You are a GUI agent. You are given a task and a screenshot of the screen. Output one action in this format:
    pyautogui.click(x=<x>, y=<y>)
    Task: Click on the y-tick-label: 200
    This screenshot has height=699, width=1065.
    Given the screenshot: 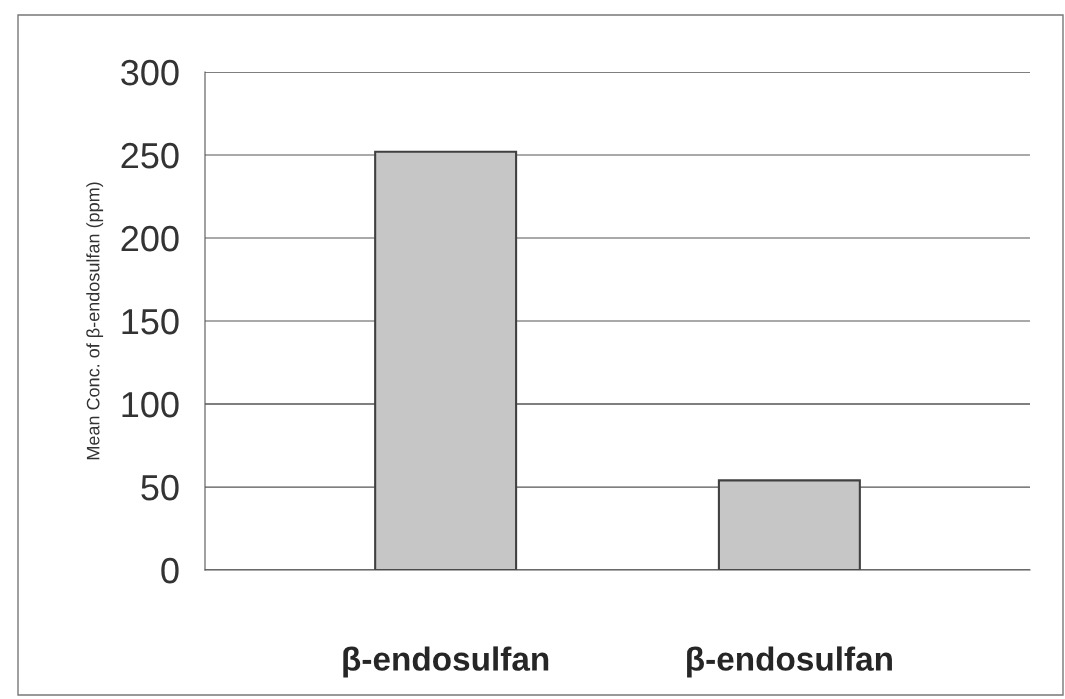 What is the action you would take?
    pyautogui.click(x=150, y=238)
    